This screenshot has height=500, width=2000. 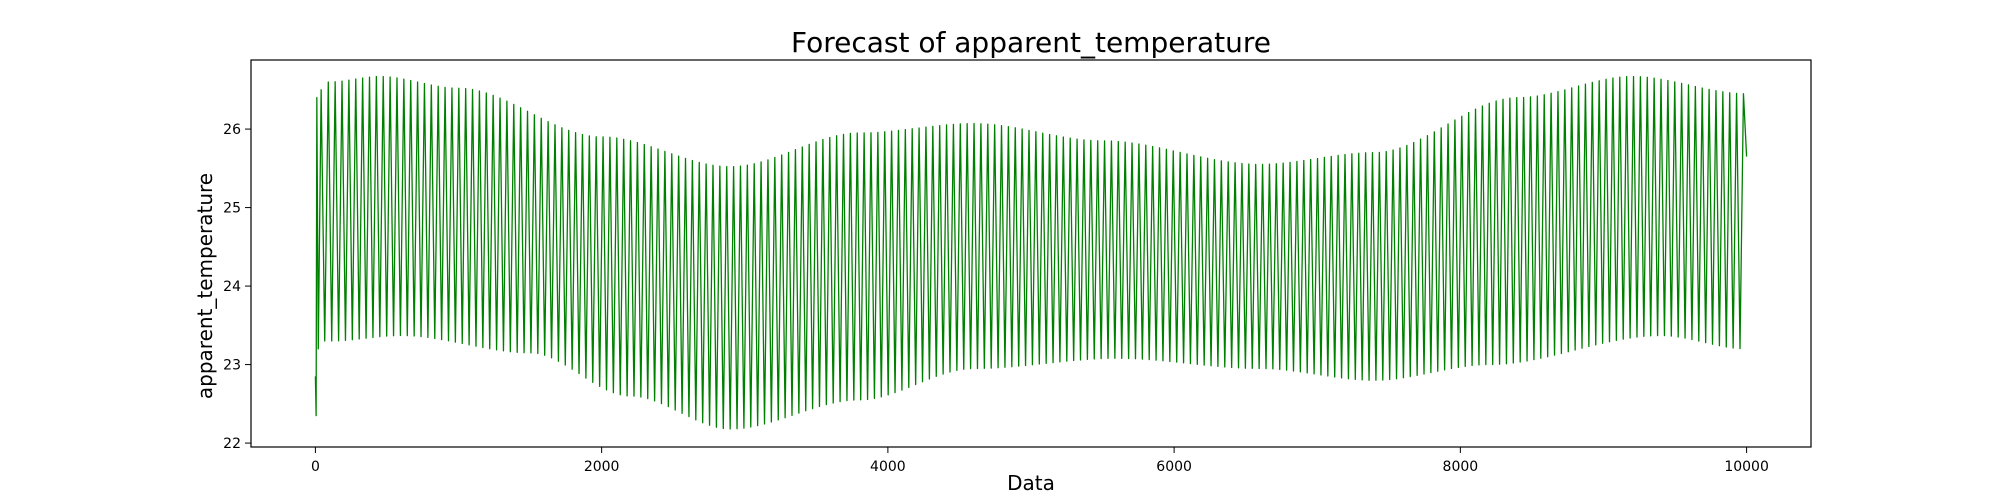 What do you see at coordinates (205, 286) in the screenshot?
I see `y-axis-label: apparent_temperature` at bounding box center [205, 286].